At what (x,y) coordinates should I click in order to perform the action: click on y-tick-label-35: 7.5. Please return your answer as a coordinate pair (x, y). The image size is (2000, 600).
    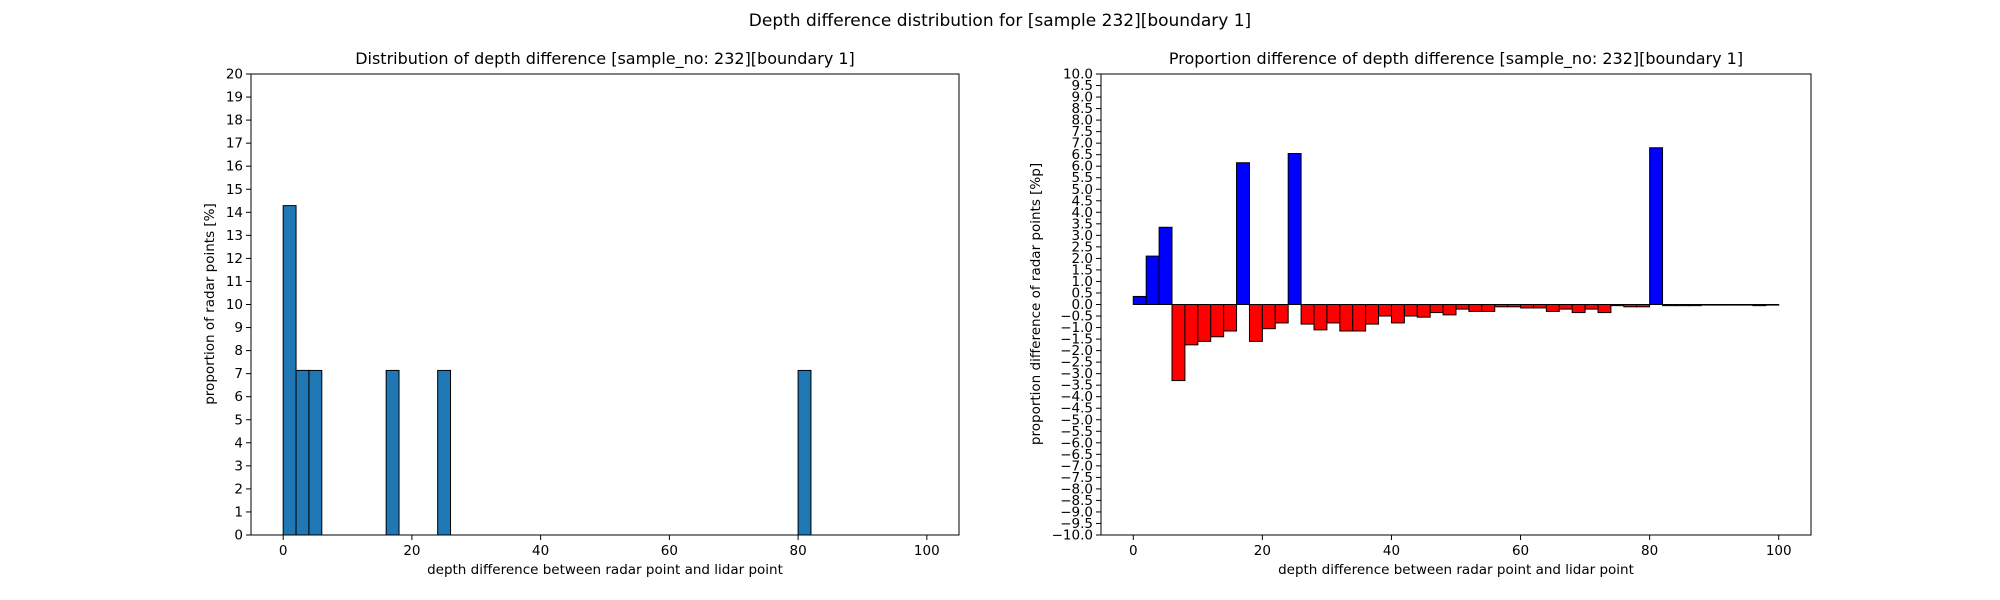
    Looking at the image, I should click on (1082, 132).